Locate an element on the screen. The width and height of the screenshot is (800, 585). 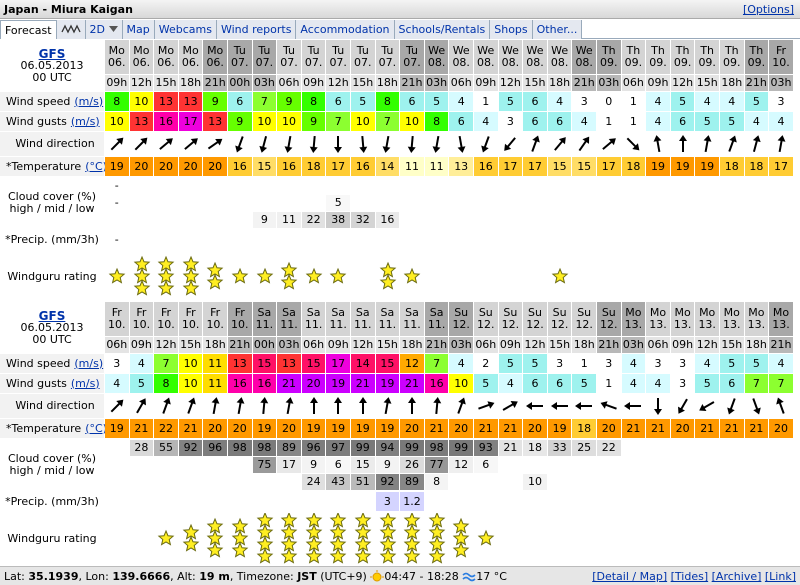
day-header: Mo 13. is located at coordinates (781, 319).